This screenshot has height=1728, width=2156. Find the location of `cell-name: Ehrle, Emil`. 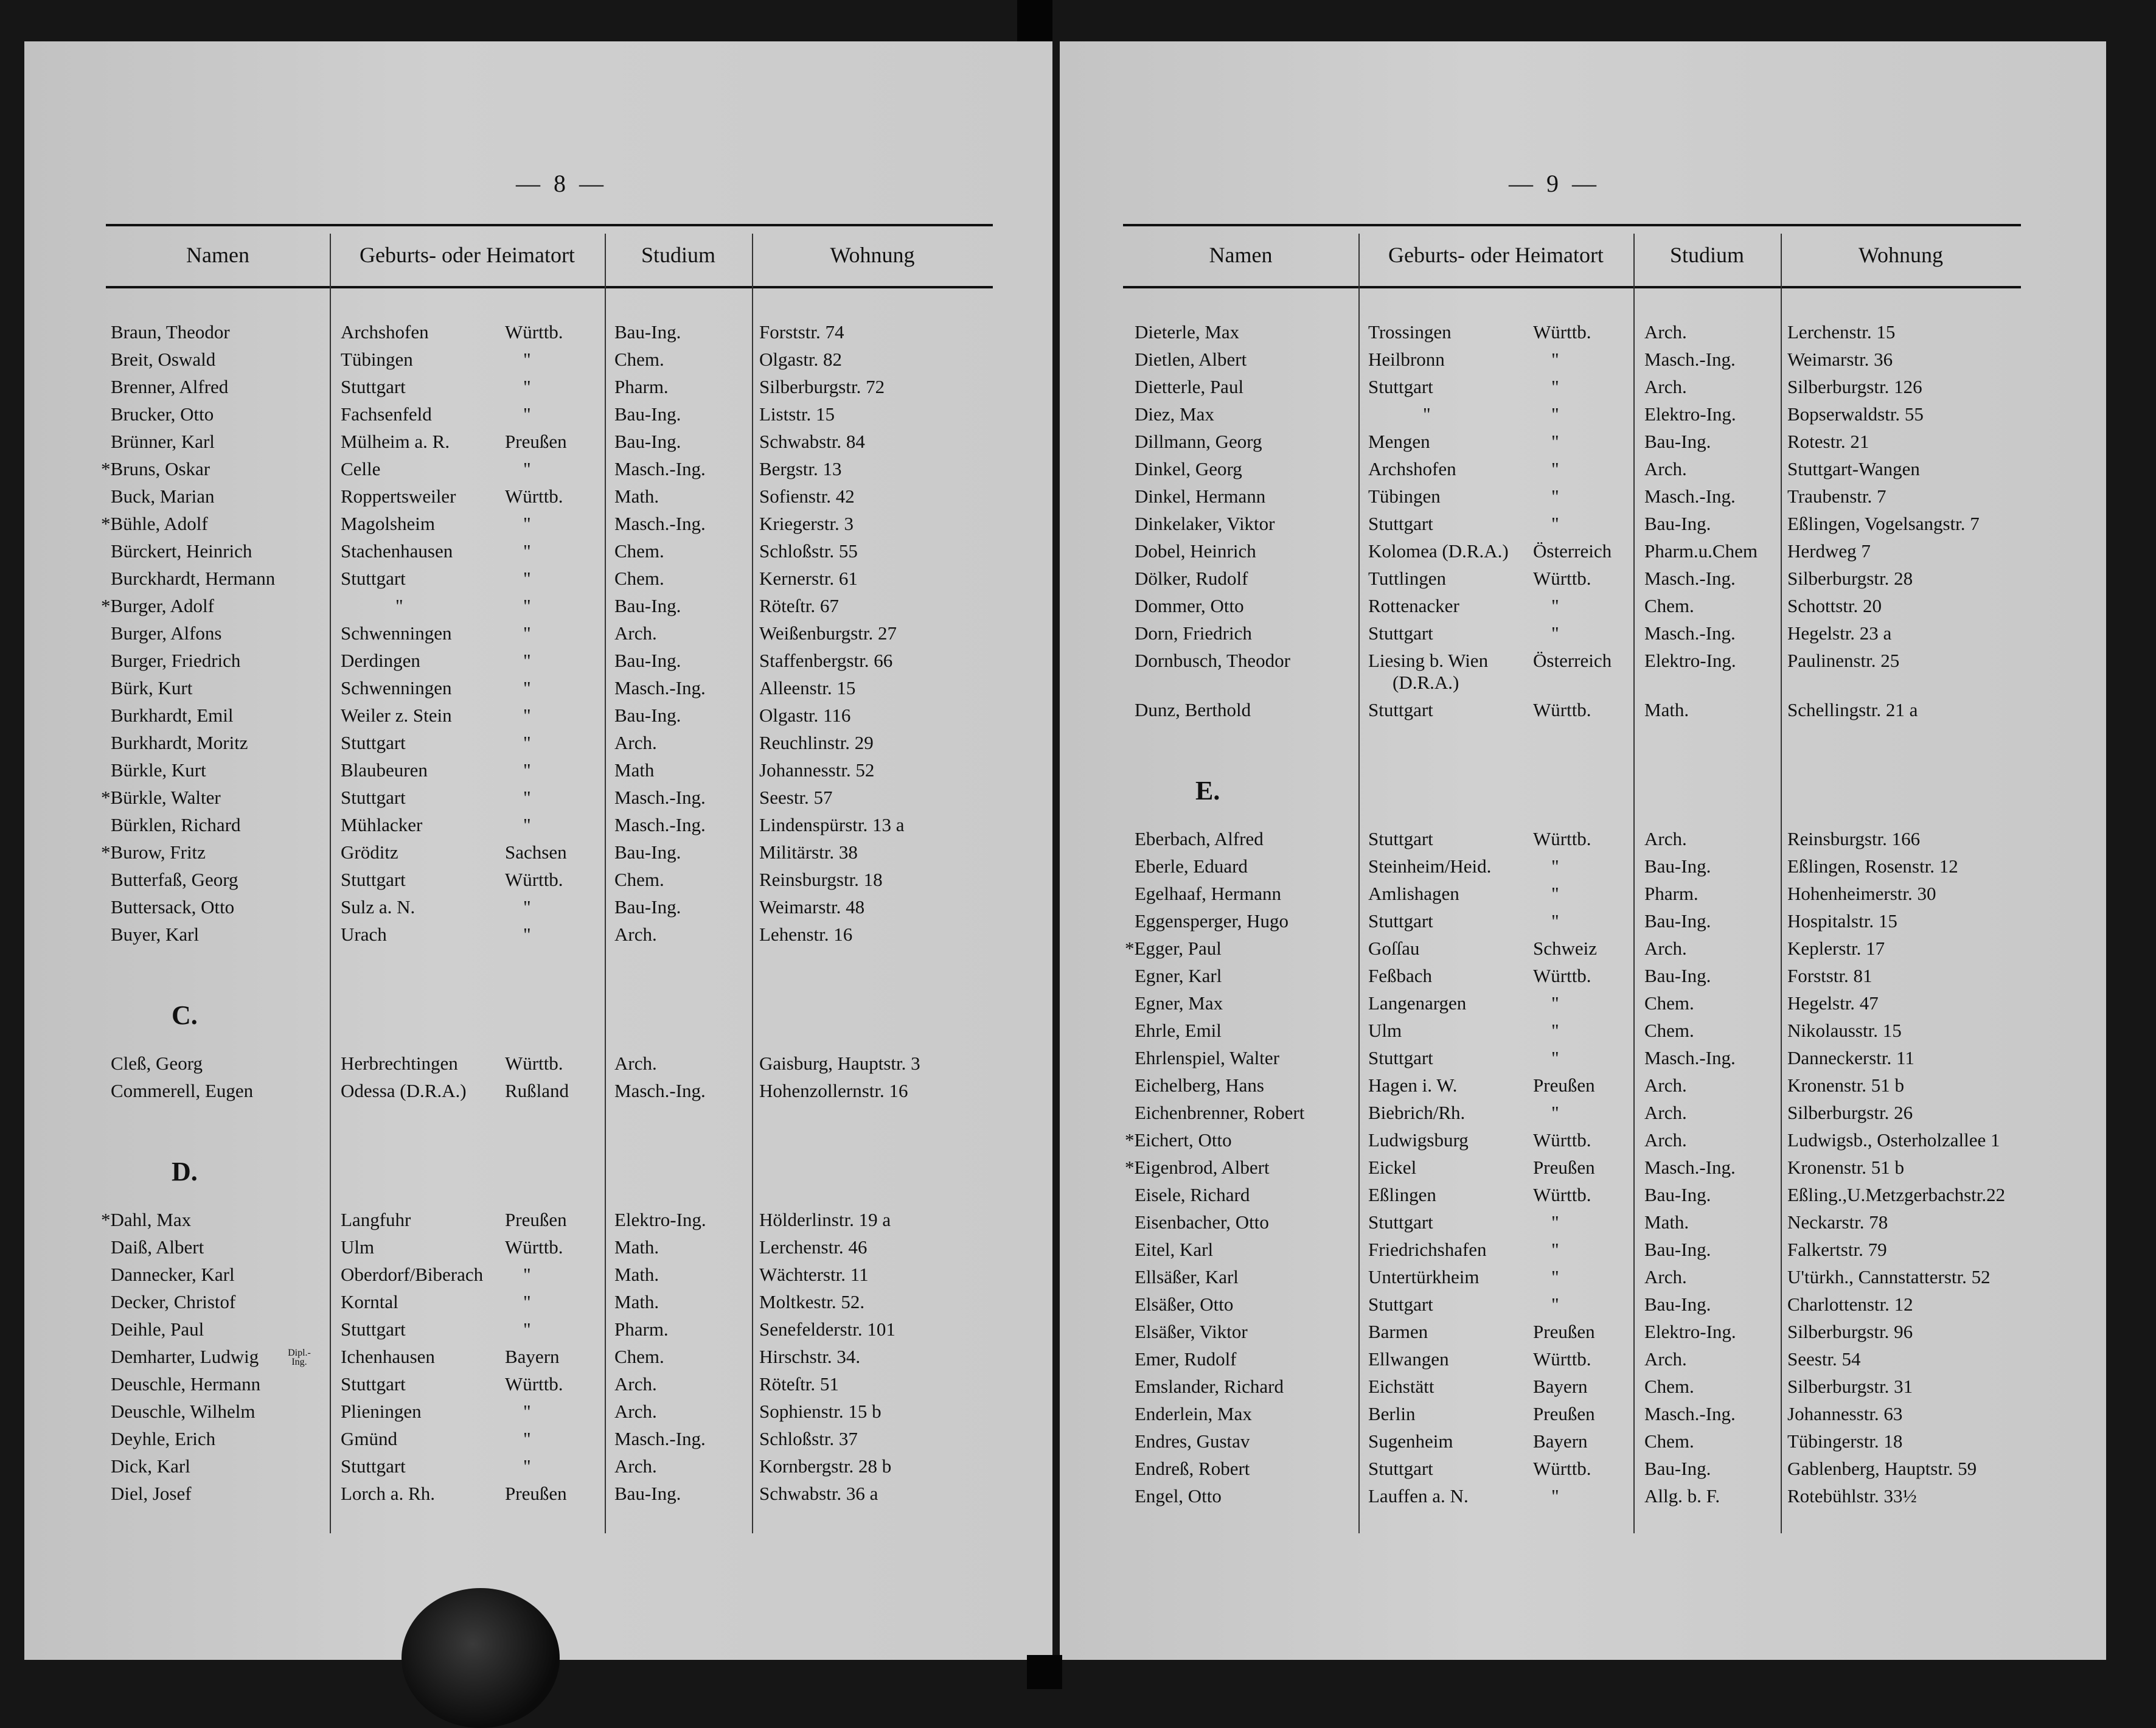

cell-name: Ehrle, Emil is located at coordinates (1178, 1030).